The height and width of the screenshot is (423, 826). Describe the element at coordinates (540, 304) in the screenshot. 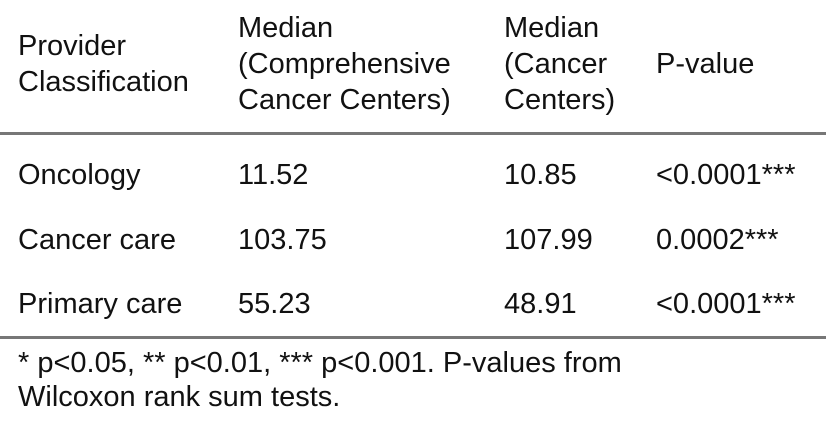

I see `cell-median-cc: 48.91` at that location.